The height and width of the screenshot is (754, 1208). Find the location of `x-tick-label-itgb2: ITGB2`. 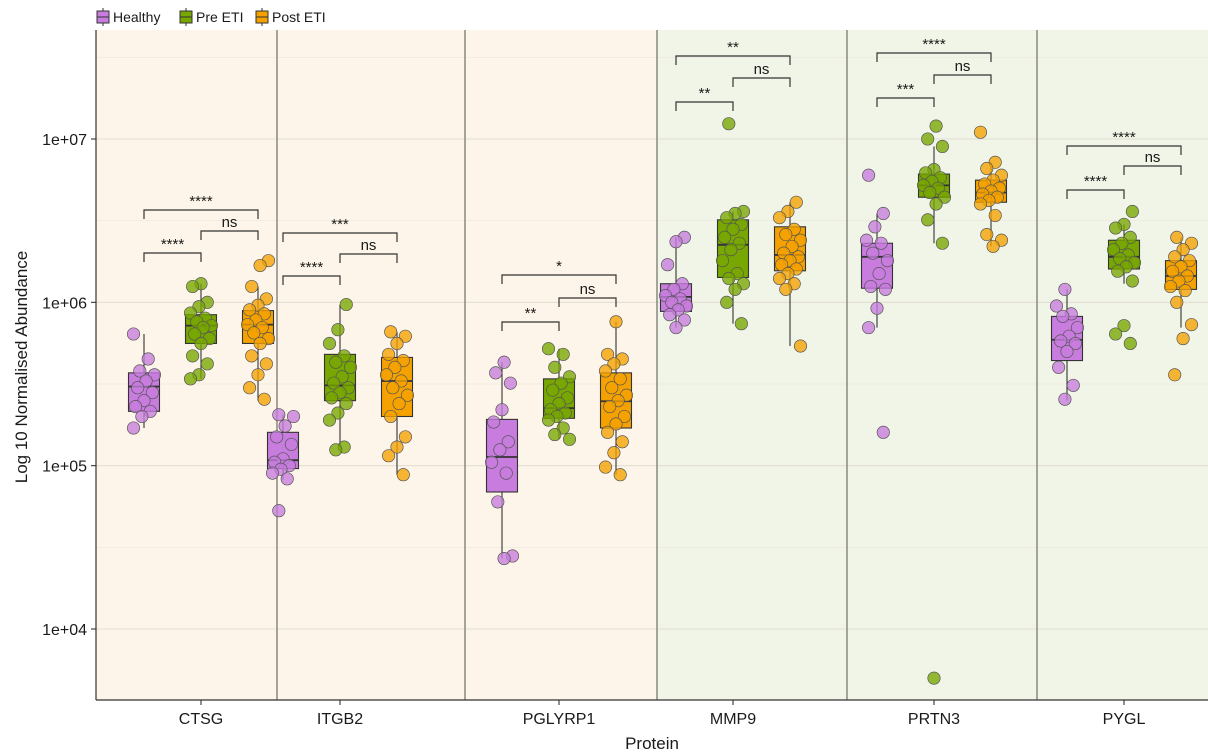

x-tick-label-itgb2: ITGB2 is located at coordinates (340, 719).